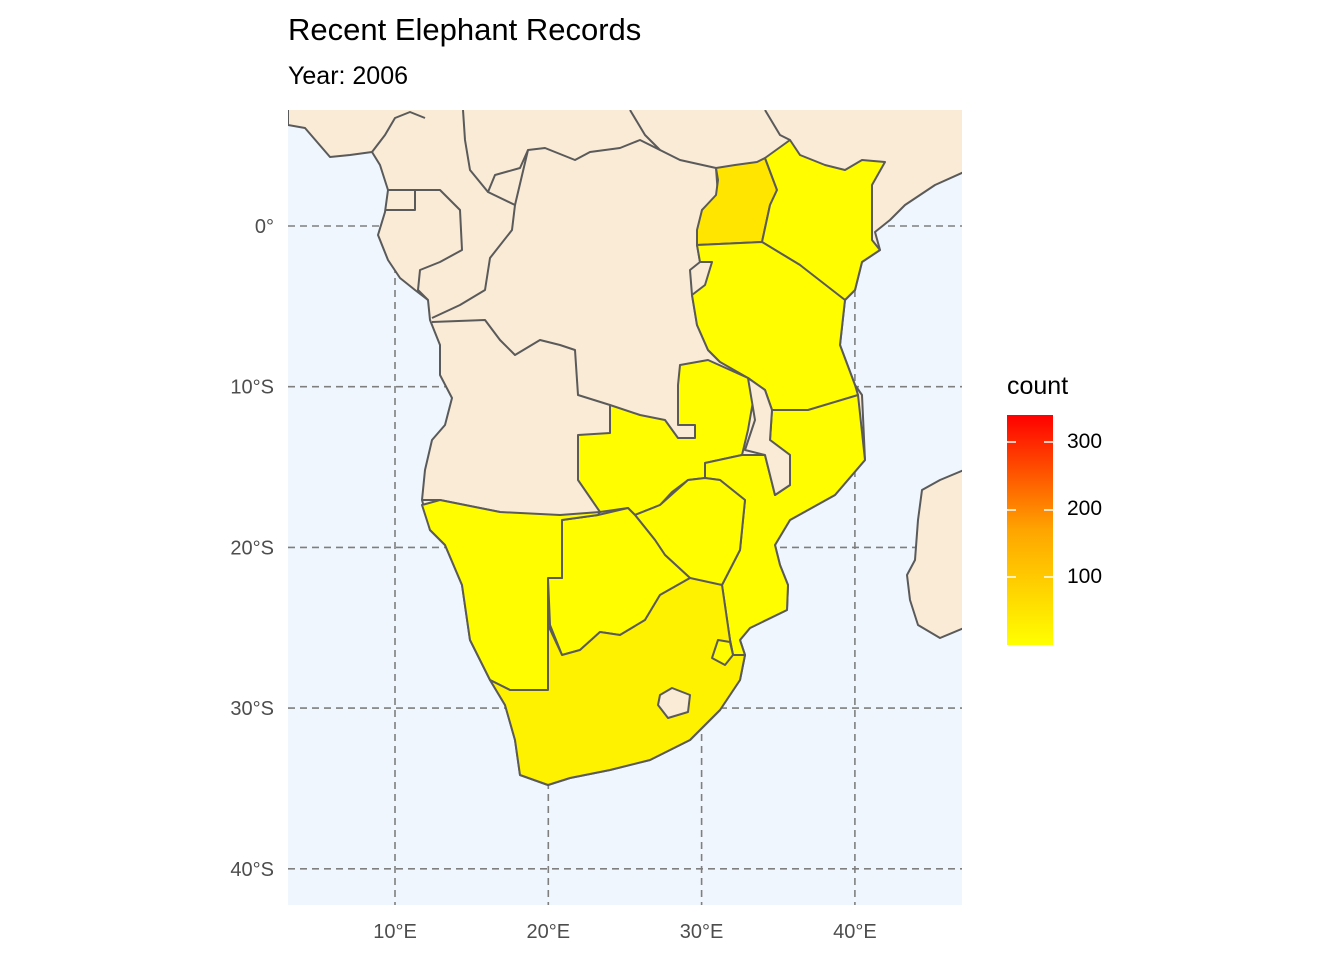 Image resolution: width=1344 pixels, height=960 pixels. Describe the element at coordinates (264, 227) in the screenshot. I see `y-tick-label: 0°` at that location.